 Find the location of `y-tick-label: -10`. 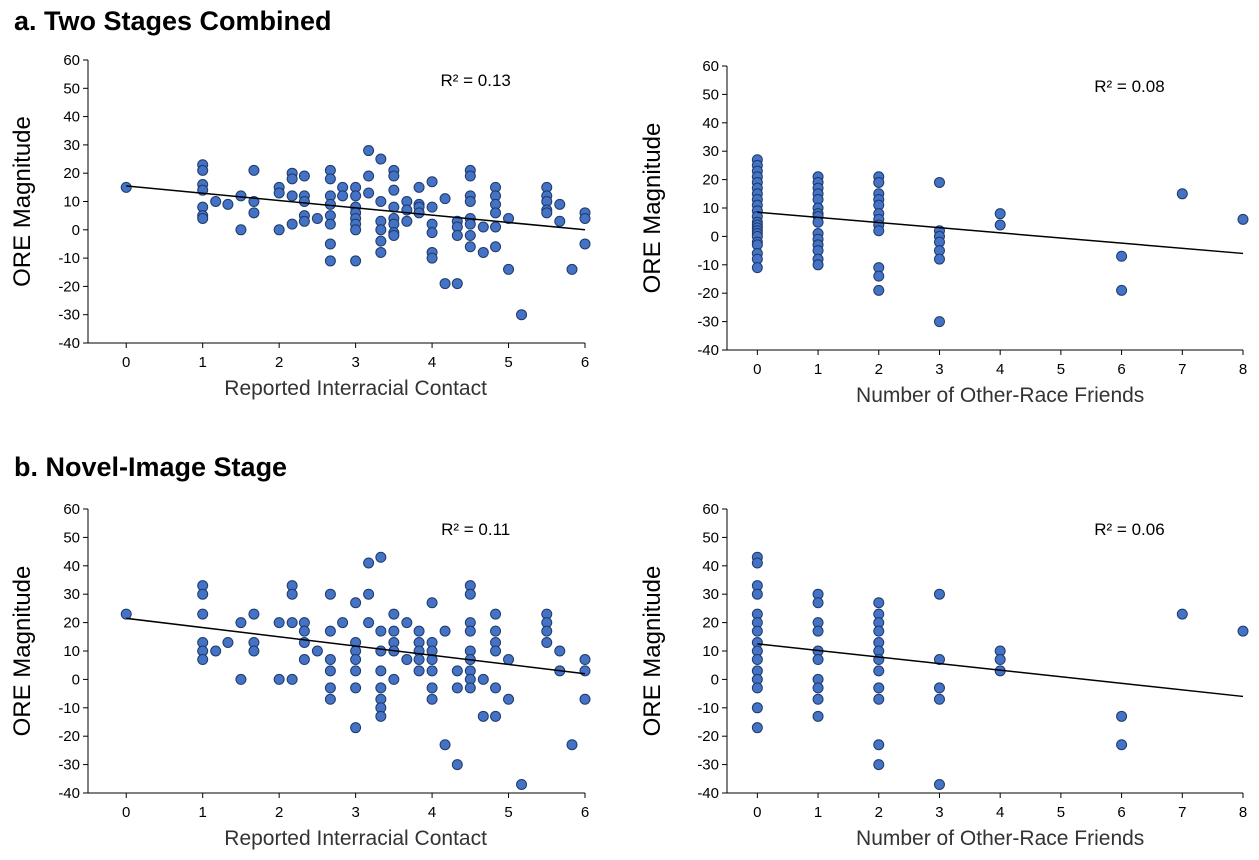

y-tick-label: -10 is located at coordinates (69, 708).